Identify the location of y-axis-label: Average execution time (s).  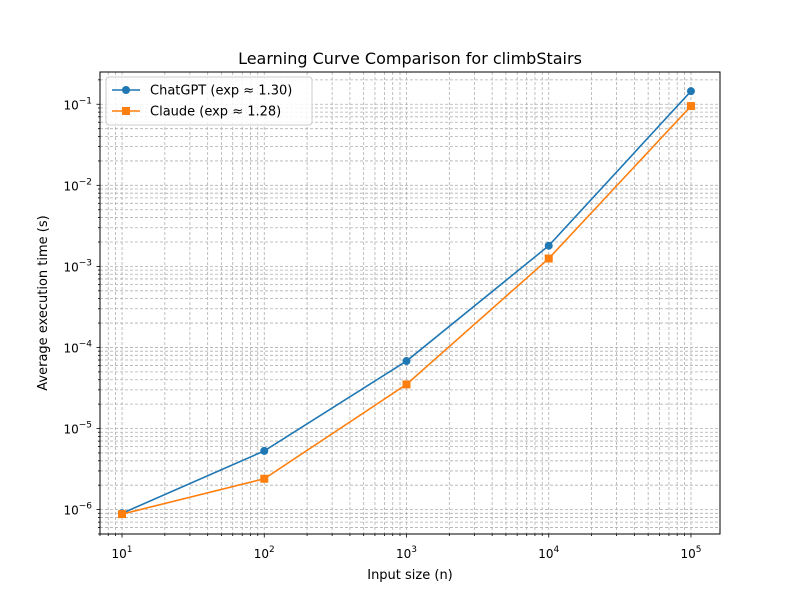
(43, 302).